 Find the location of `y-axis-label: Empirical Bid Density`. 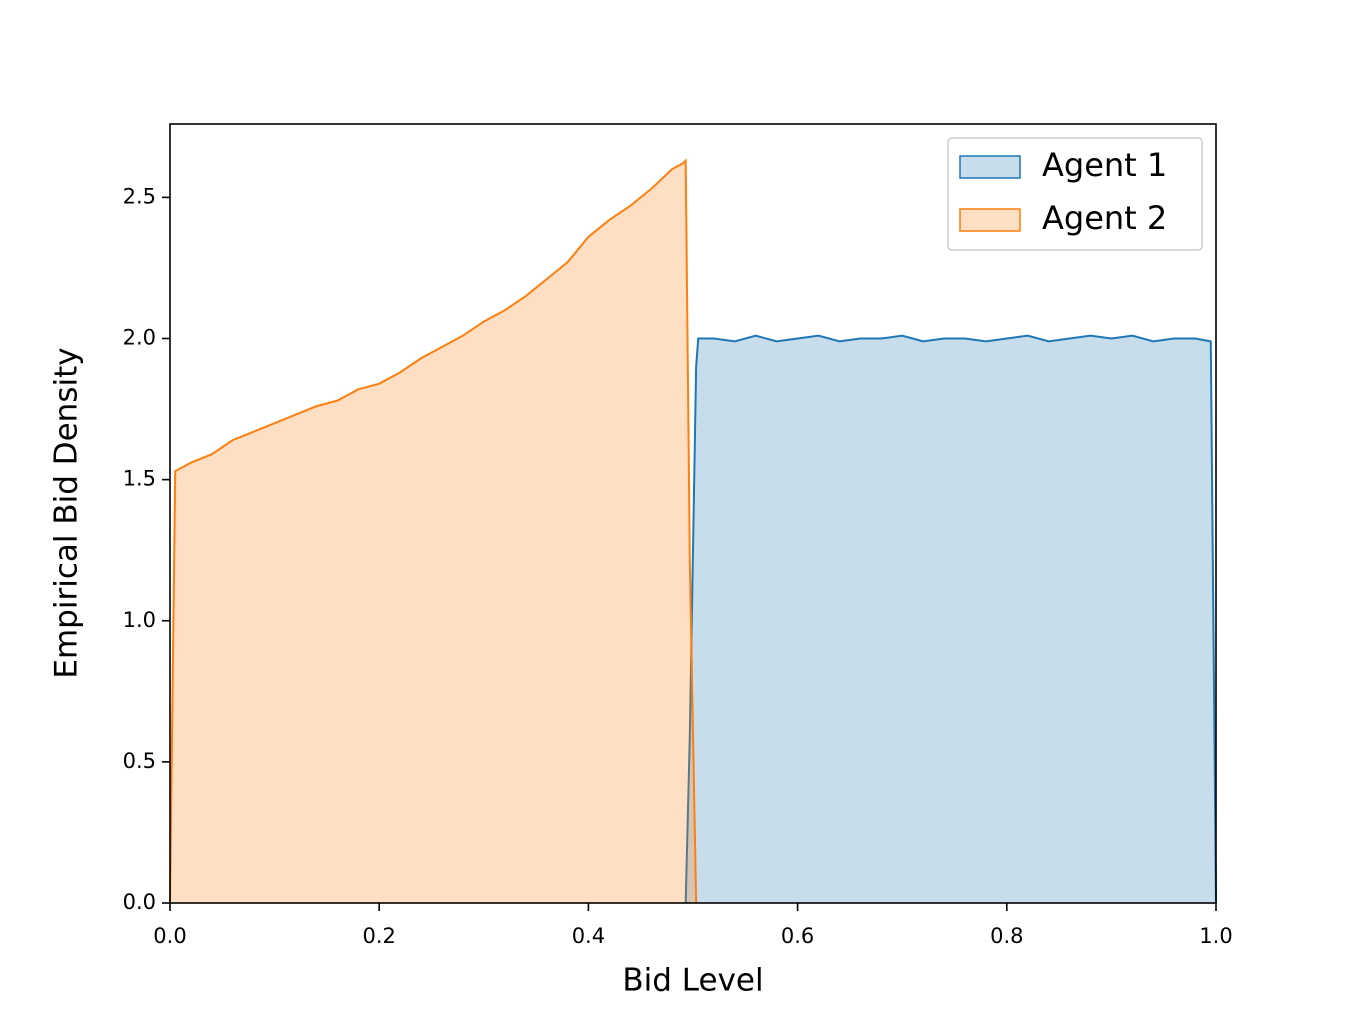

y-axis-label: Empirical Bid Density is located at coordinates (67, 512).